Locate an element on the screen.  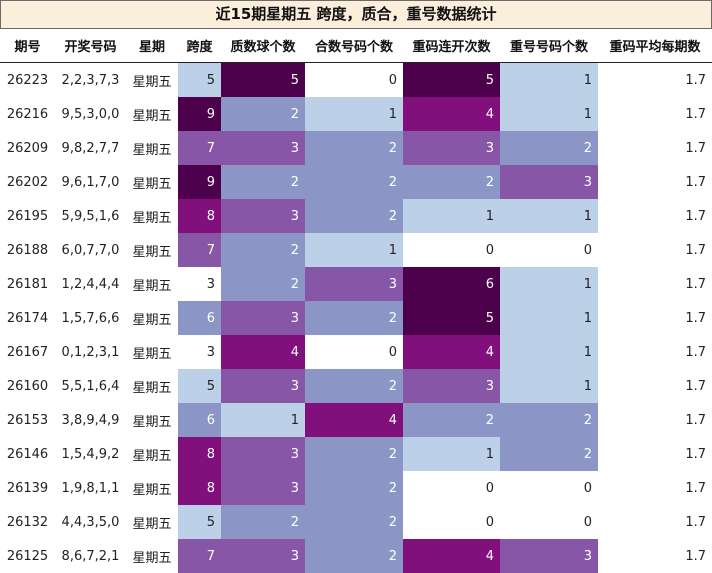
numbers-cell: 6,0,7,7,0 is located at coordinates (90, 250).